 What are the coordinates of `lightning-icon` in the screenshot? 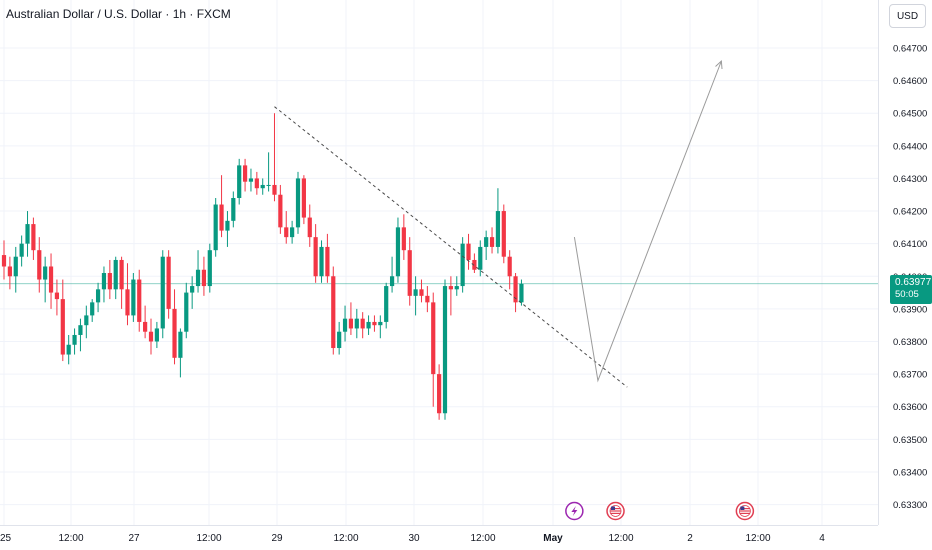 It's located at (574, 511).